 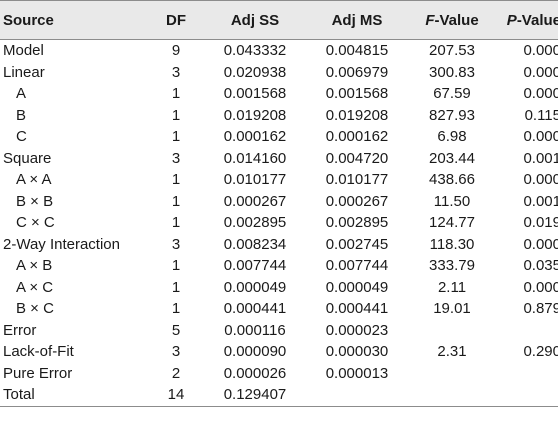 I want to click on row-source: A, so click(x=21, y=93).